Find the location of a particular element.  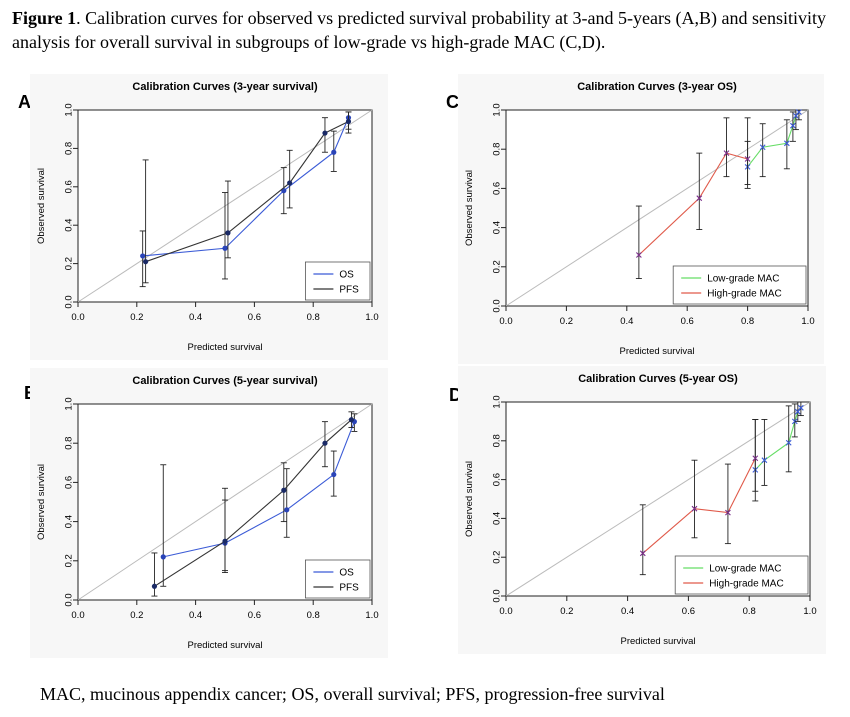

legend-label: OS is located at coordinates (346, 275).